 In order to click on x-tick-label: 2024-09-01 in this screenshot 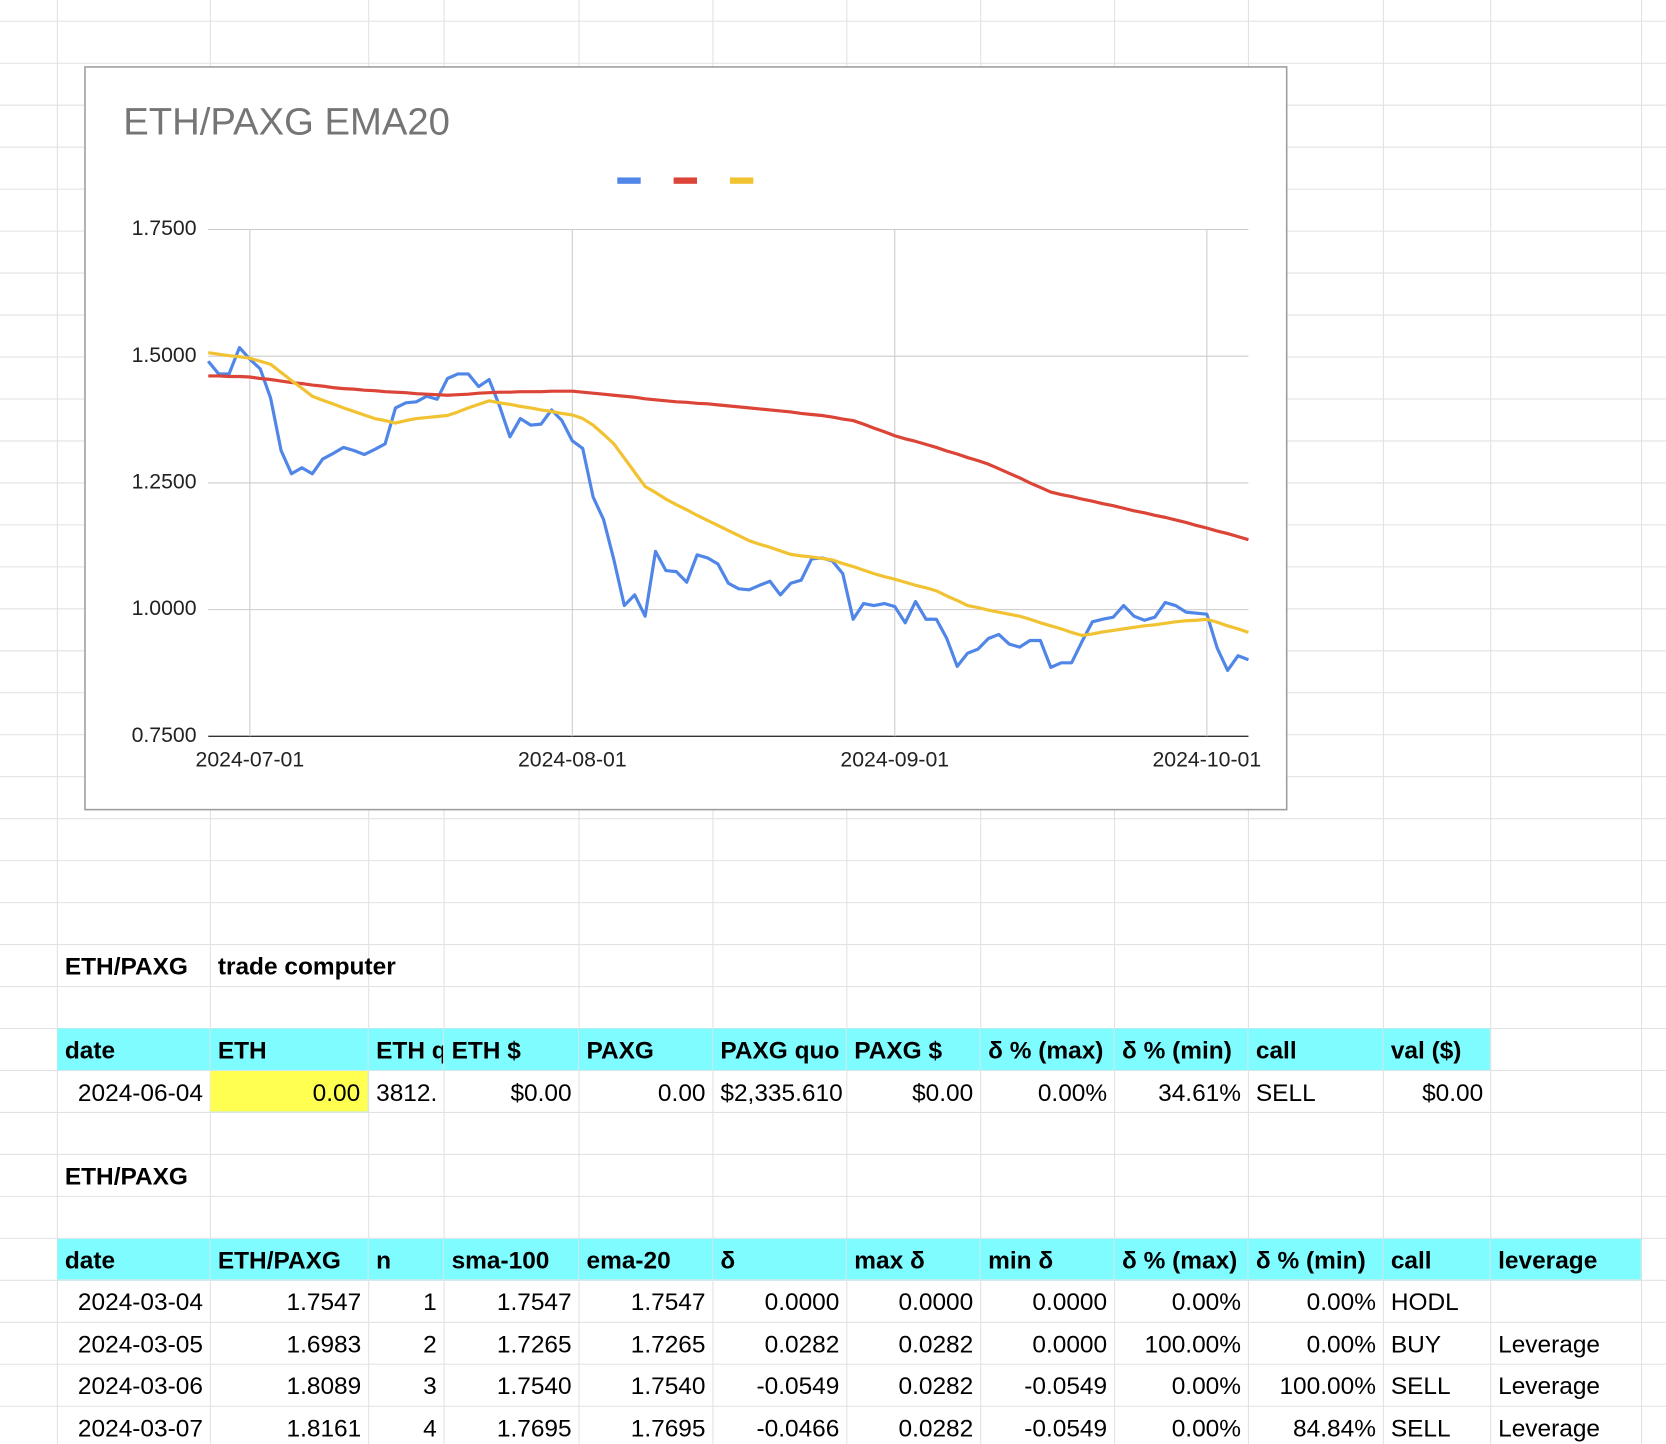, I will do `click(894, 759)`.